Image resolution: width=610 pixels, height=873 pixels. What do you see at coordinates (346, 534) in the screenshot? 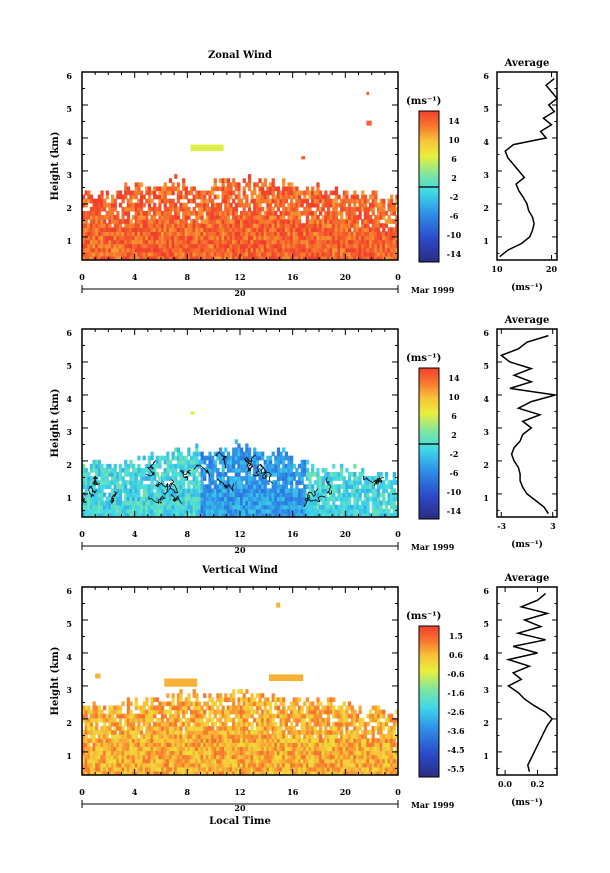
I see `x-tick-label: 20` at bounding box center [346, 534].